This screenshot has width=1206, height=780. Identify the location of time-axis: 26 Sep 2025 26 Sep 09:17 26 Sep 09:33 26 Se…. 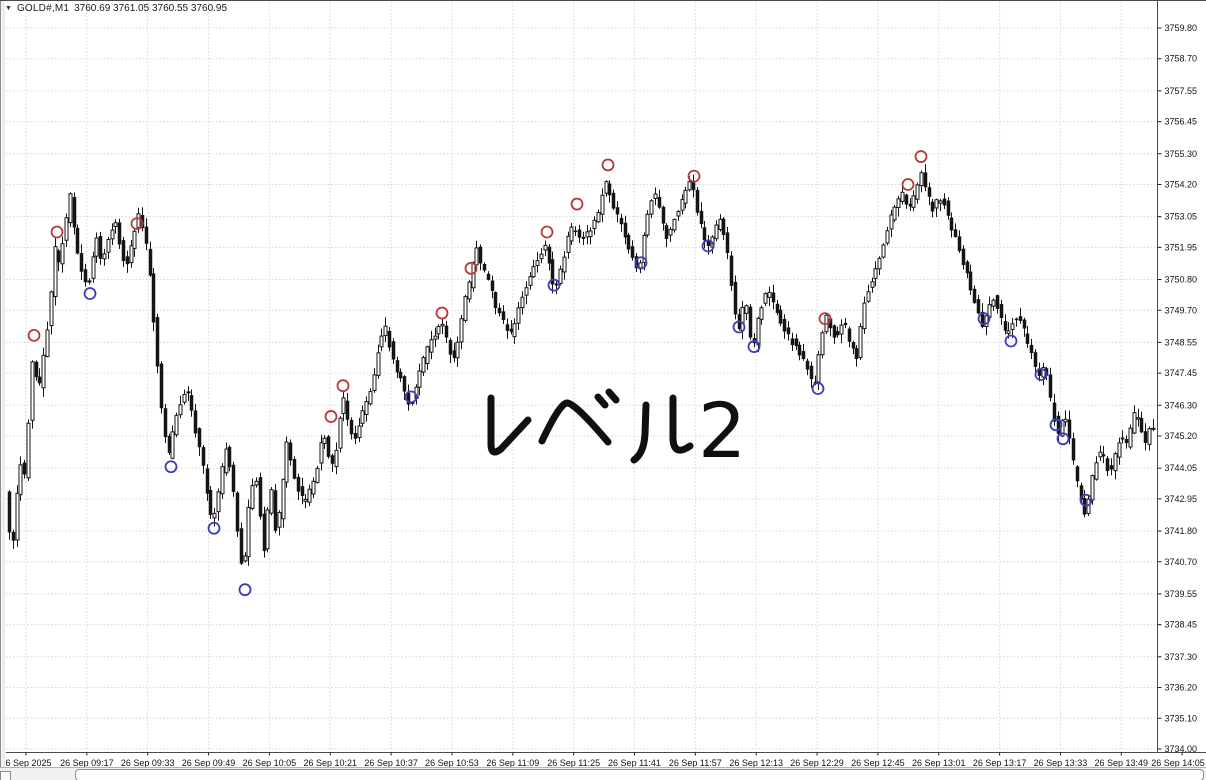
(603, 760).